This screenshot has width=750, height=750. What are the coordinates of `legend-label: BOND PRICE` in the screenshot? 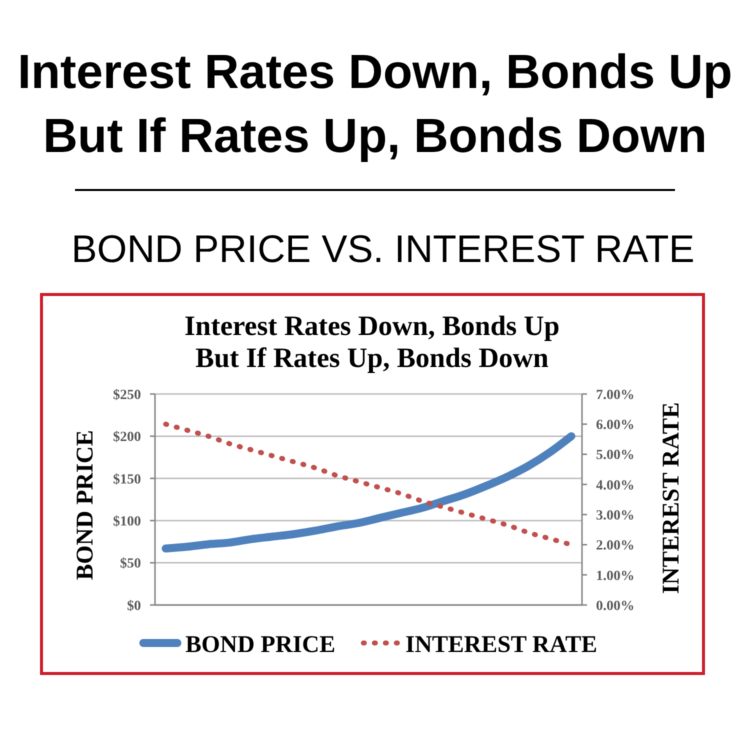 It's located at (260, 645).